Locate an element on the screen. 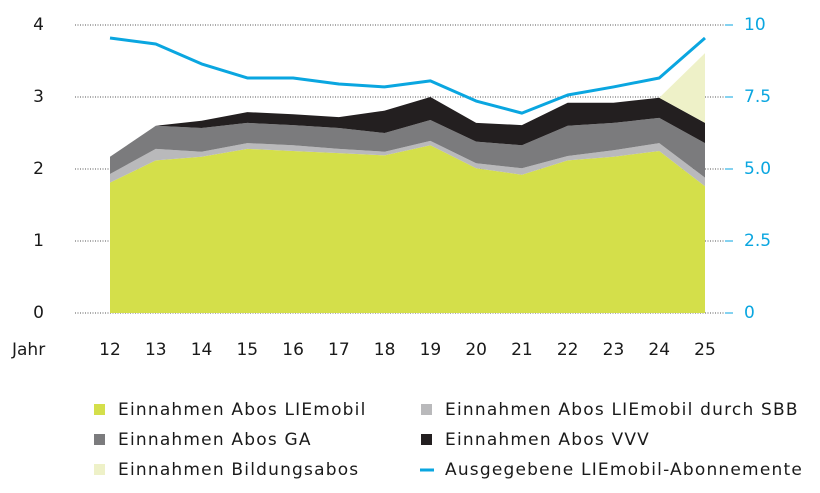  x-tick-label: 22 is located at coordinates (568, 350).